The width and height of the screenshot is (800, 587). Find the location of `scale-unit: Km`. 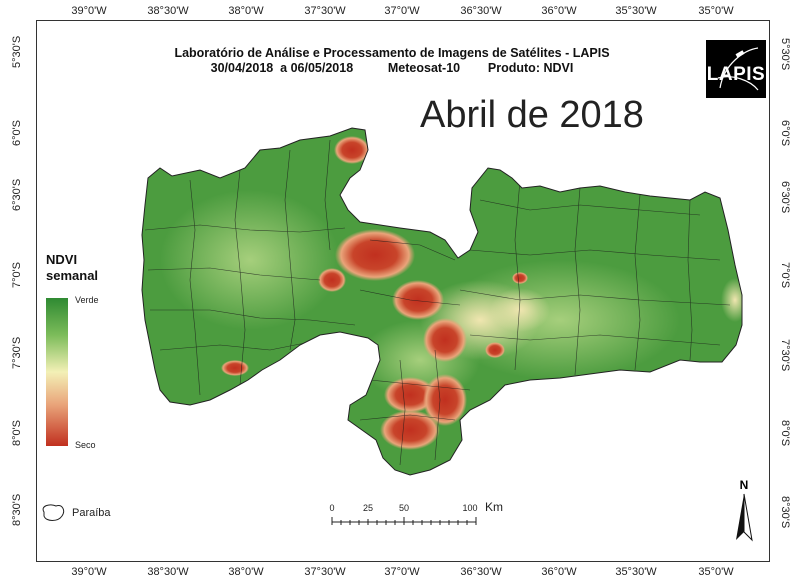

scale-unit: Km is located at coordinates (494, 507).